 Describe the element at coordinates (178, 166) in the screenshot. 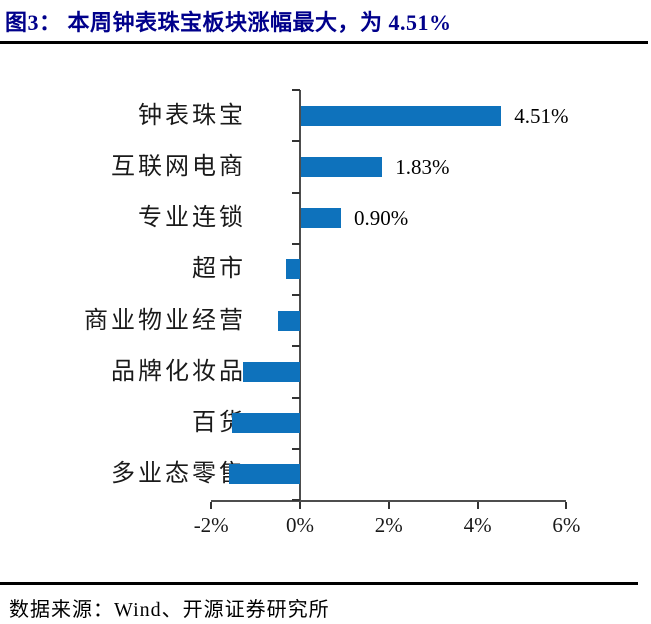

I see `category-label: 互联网电商` at that location.